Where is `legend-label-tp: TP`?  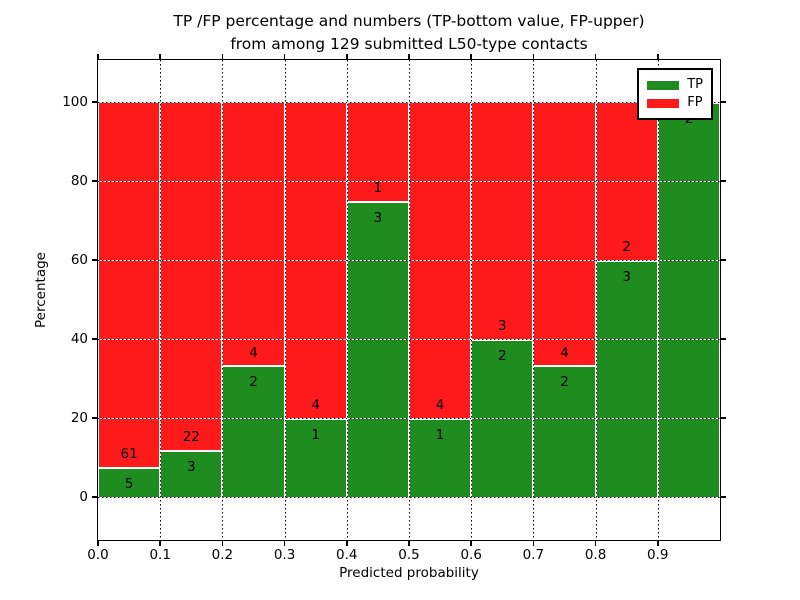
legend-label-tp: TP is located at coordinates (695, 84).